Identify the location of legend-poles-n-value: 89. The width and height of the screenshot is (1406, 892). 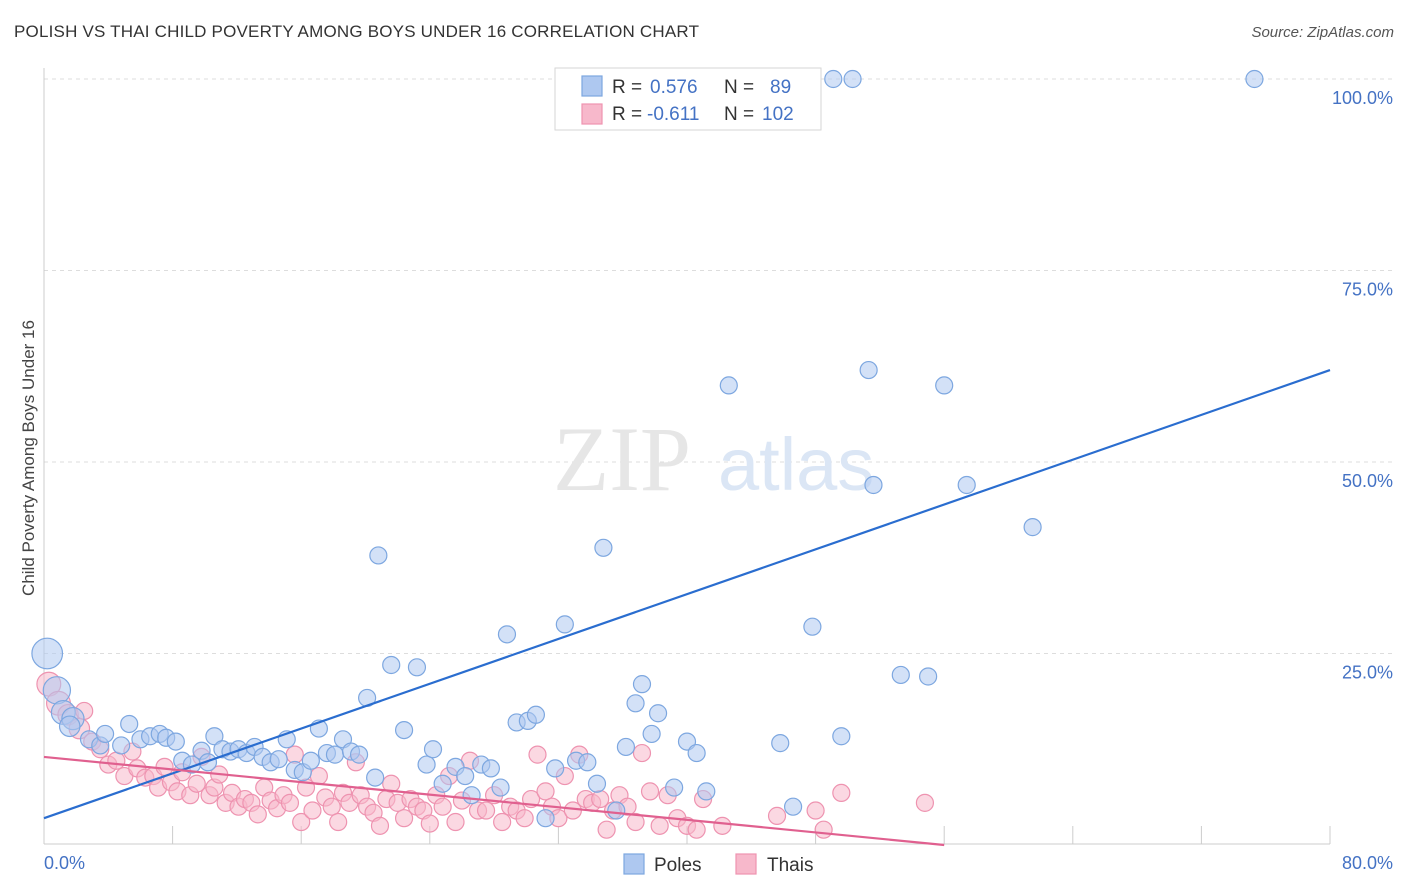
(780, 87).